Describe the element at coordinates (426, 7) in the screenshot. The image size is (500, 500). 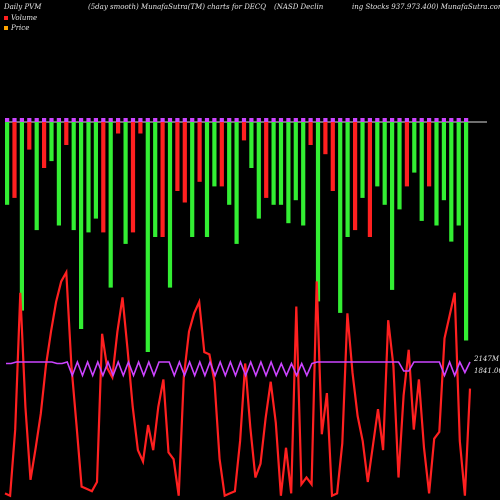
I see `chart-title-right-b: ing Stocks 937.973.400) MunafaSutra.com` at that location.